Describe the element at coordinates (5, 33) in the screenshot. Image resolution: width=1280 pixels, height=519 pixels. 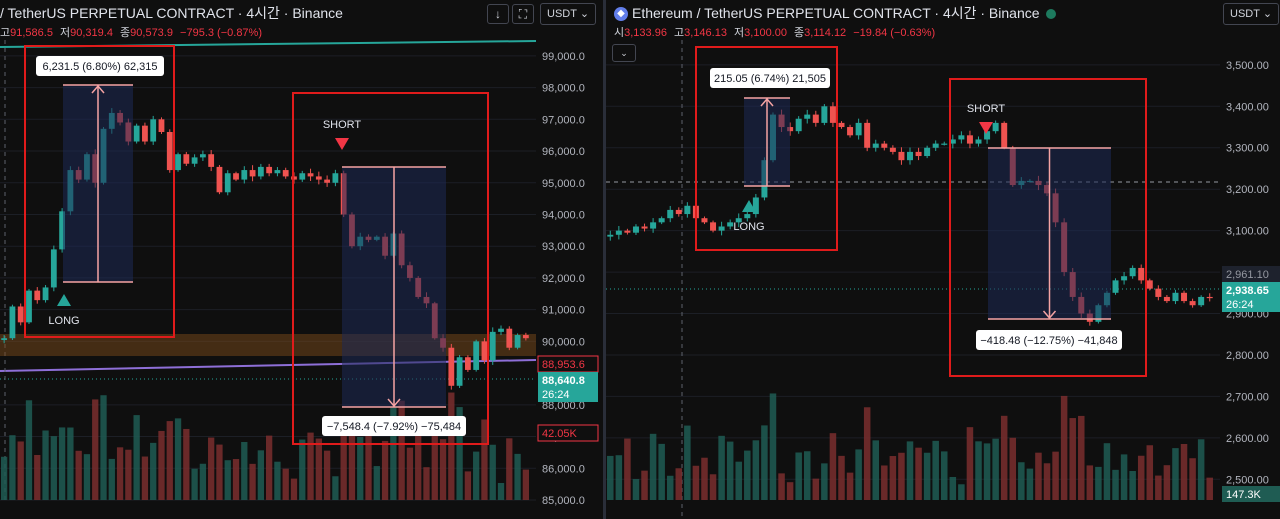
I see `ohlc-high-label: 고` at that location.